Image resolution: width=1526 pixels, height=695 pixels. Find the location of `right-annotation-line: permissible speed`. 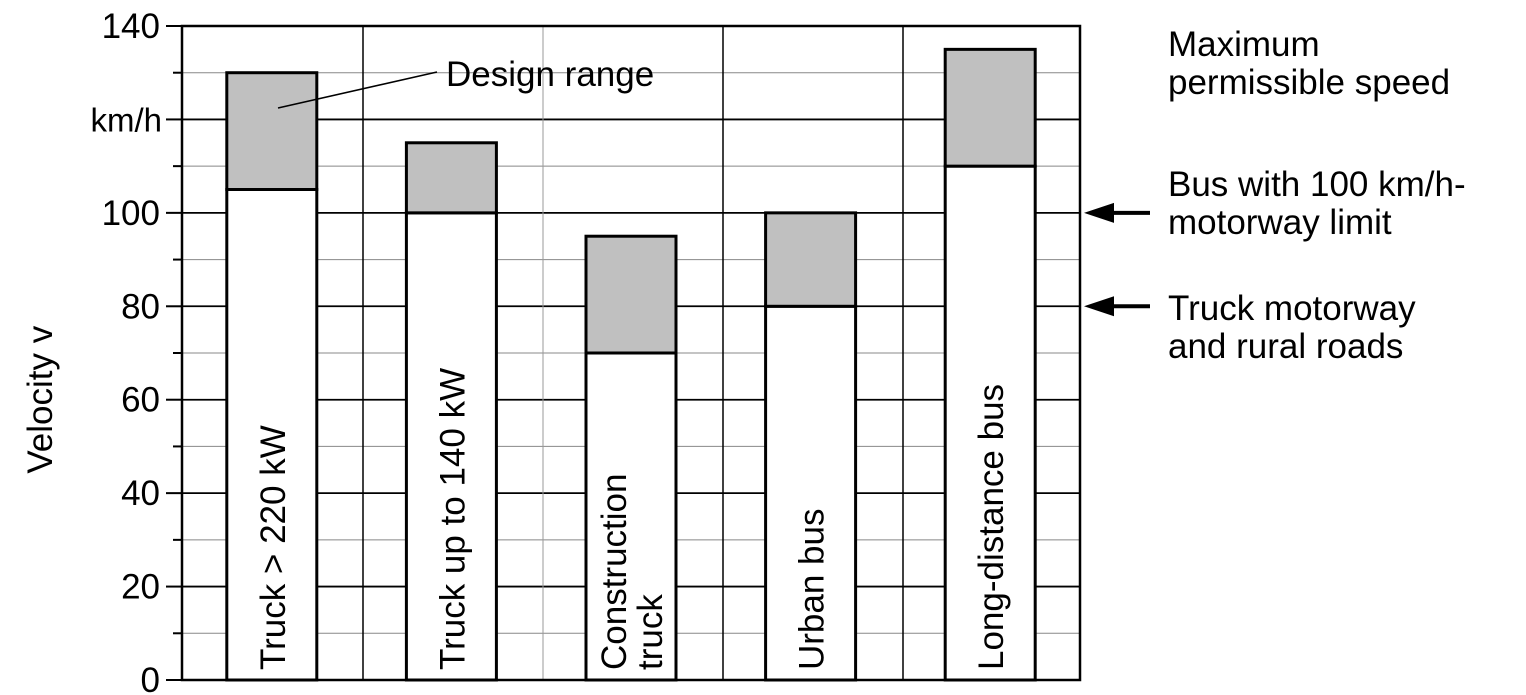

right-annotation-line: permissible speed is located at coordinates (1309, 82).